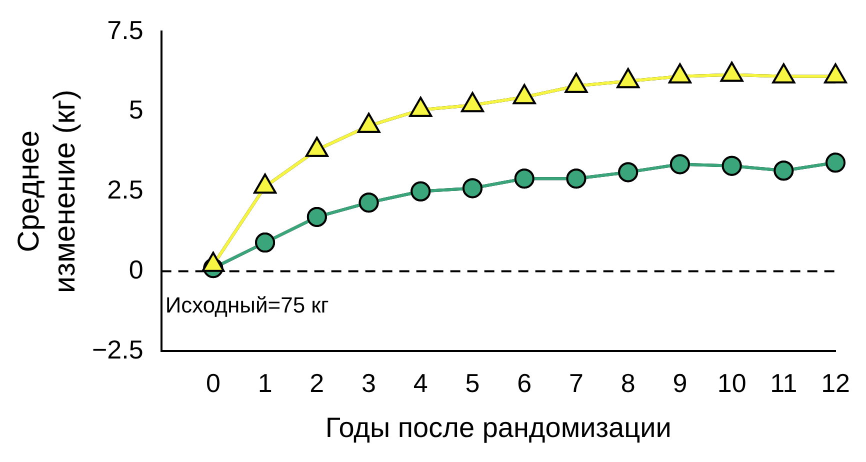 The height and width of the screenshot is (462, 866). I want to click on annotation: Исходный=75 кг, so click(247, 305).